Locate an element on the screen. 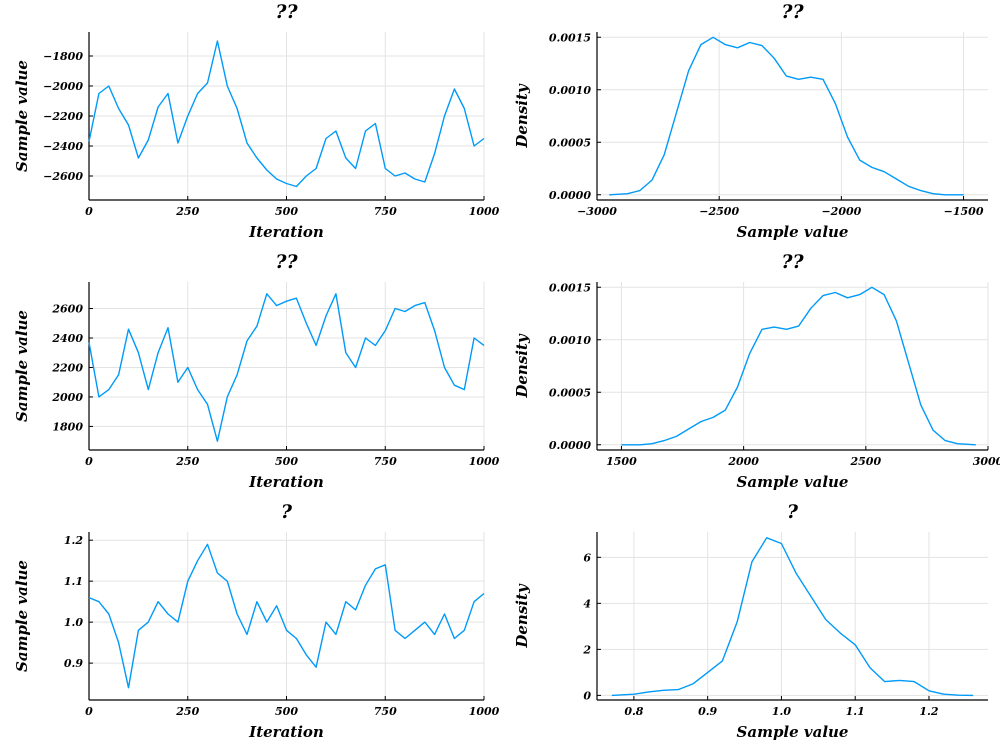 The width and height of the screenshot is (1000, 750). y-tick-label: 4 is located at coordinates (587, 603).